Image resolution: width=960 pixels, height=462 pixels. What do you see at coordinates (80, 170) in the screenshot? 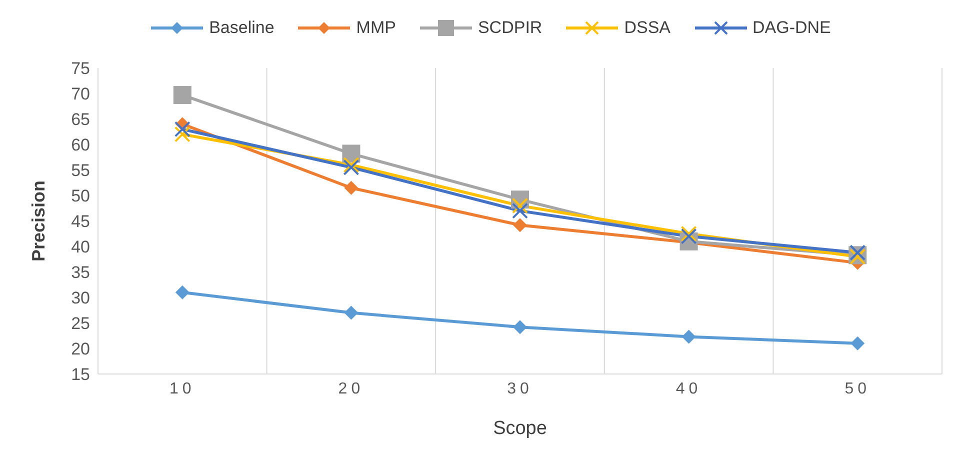
I see `y-tick-label: 55` at bounding box center [80, 170].